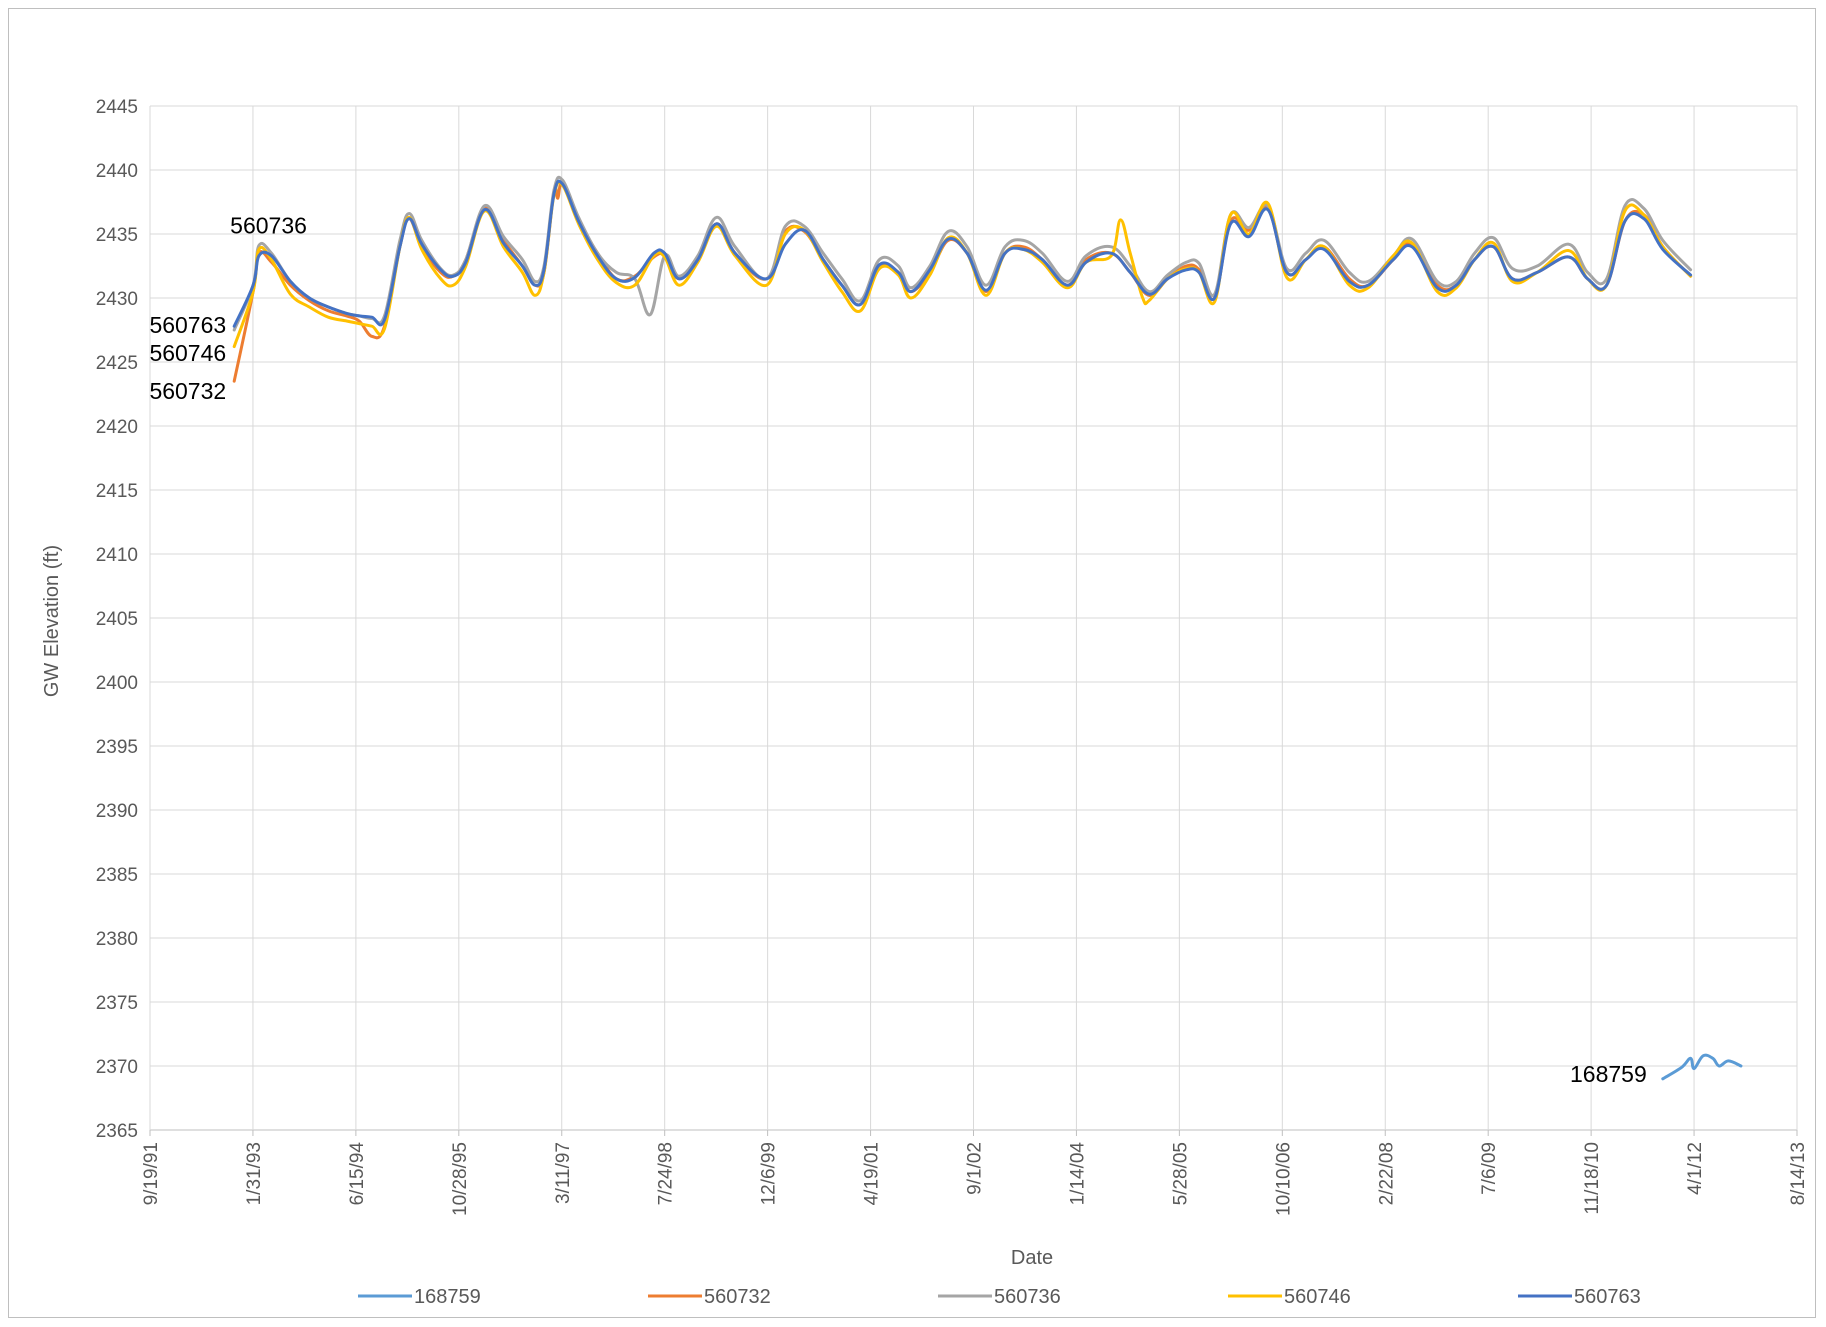 The height and width of the screenshot is (1327, 1826). What do you see at coordinates (187, 353) in the screenshot?
I see `annotation-560746: 560746` at bounding box center [187, 353].